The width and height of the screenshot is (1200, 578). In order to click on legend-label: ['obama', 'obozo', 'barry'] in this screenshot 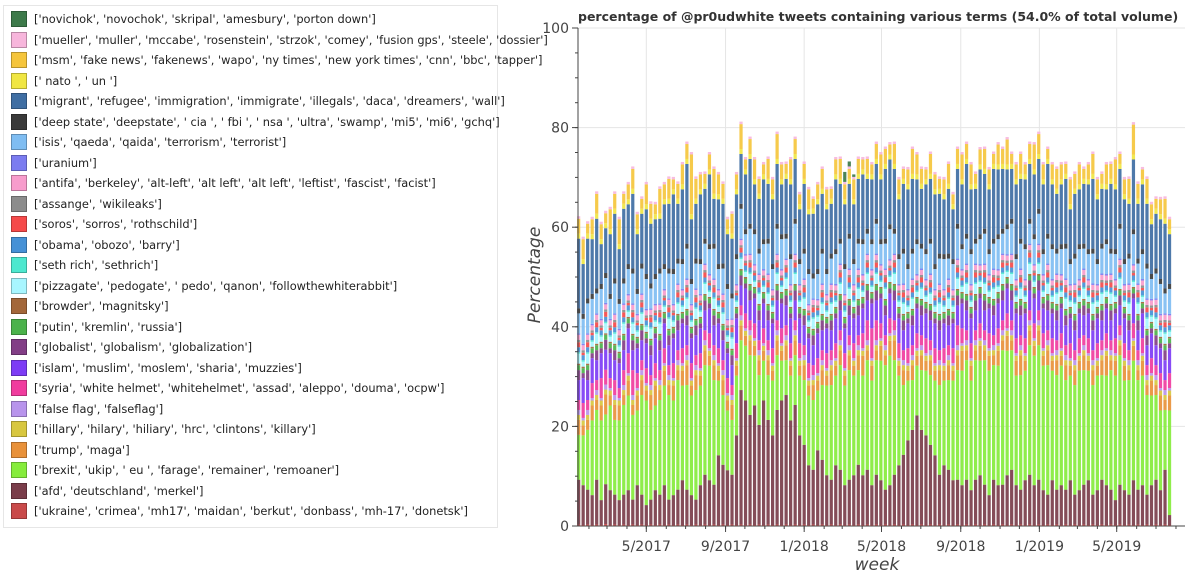, I will do `click(107, 244)`.